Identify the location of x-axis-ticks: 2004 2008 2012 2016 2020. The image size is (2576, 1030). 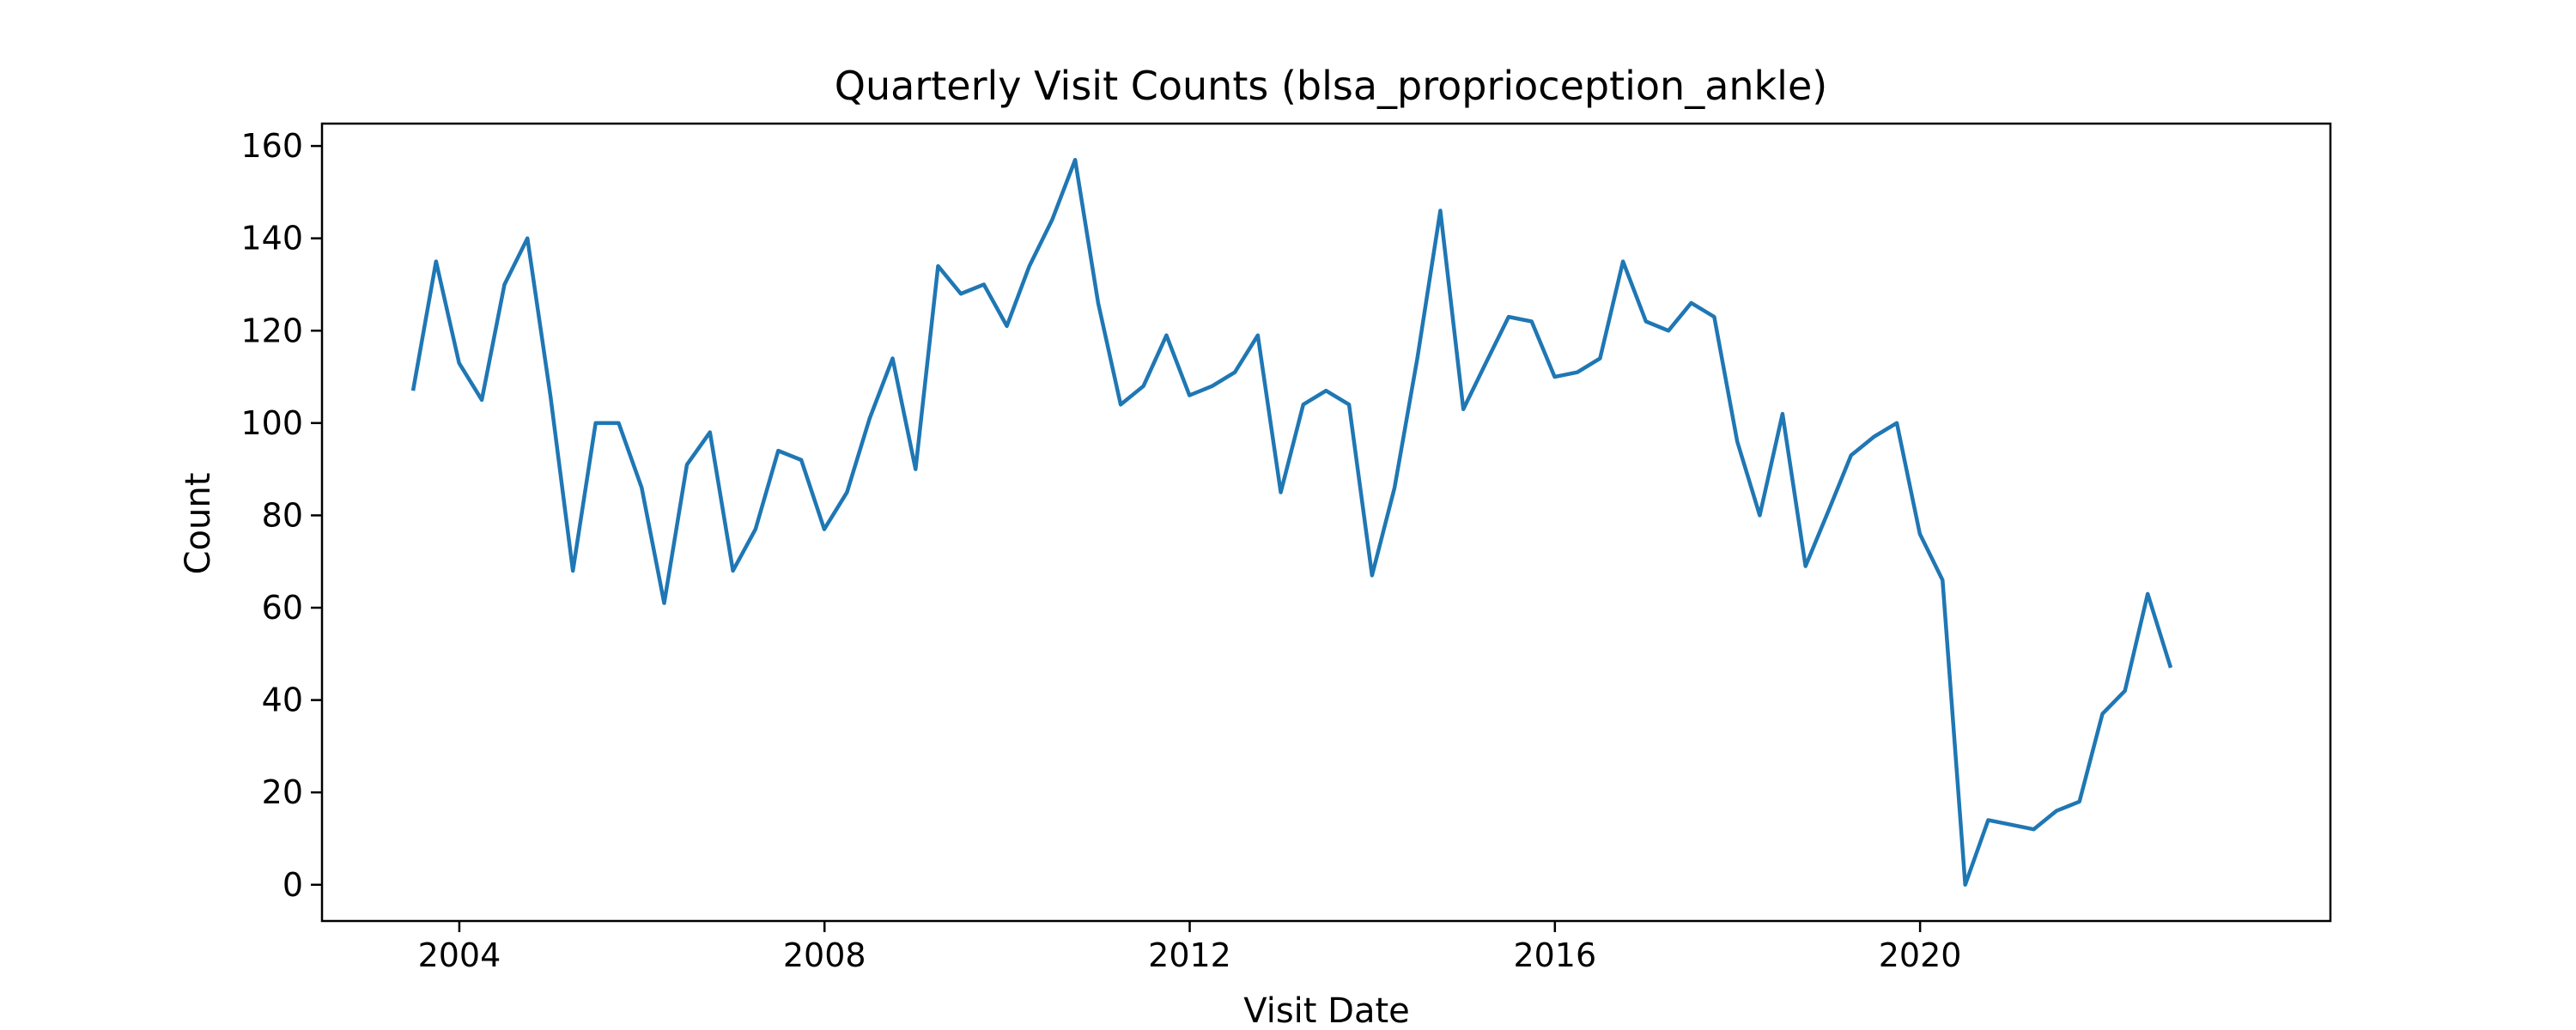
(1190, 947).